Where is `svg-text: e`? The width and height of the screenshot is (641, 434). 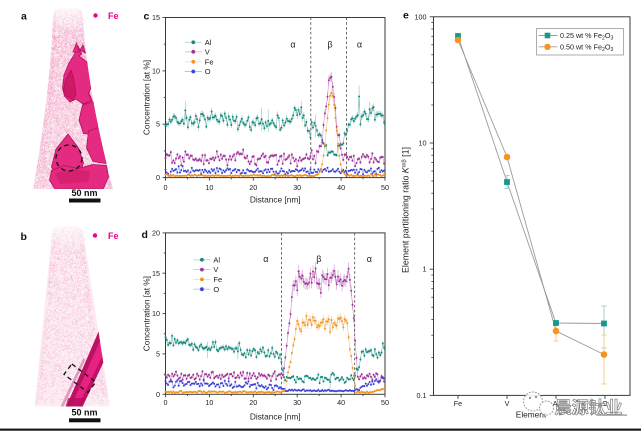
svg-text: e is located at coordinates (406, 16).